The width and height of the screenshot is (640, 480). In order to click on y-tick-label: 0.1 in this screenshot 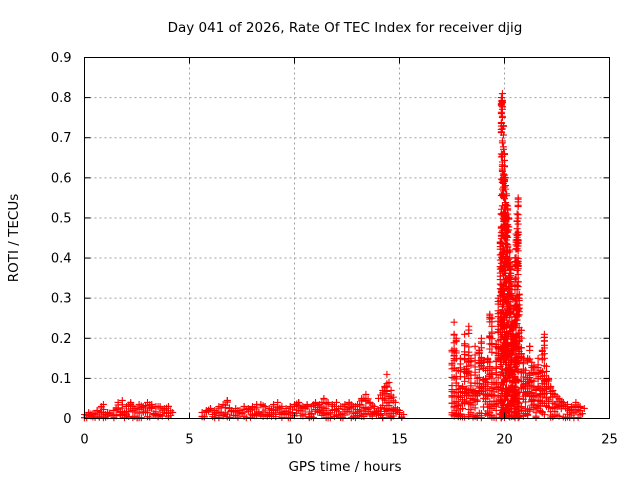, I will do `click(61, 379)`.